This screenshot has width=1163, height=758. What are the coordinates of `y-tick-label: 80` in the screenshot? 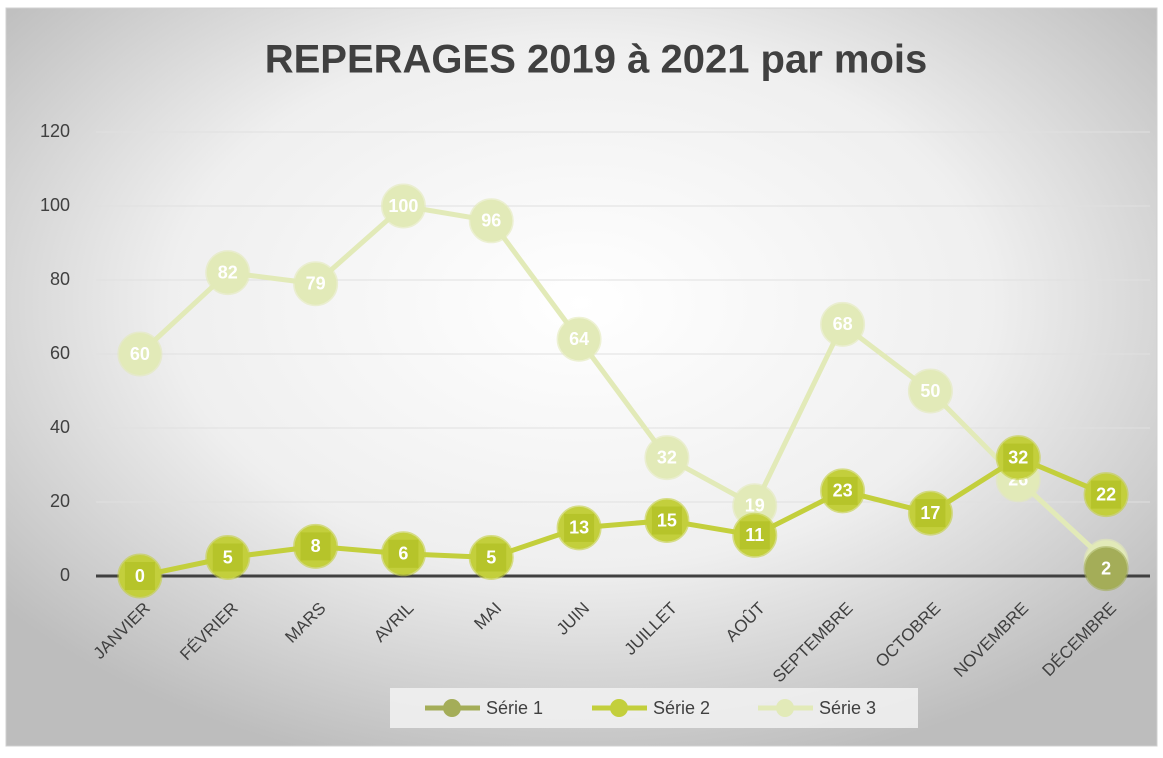 It's located at (60, 279).